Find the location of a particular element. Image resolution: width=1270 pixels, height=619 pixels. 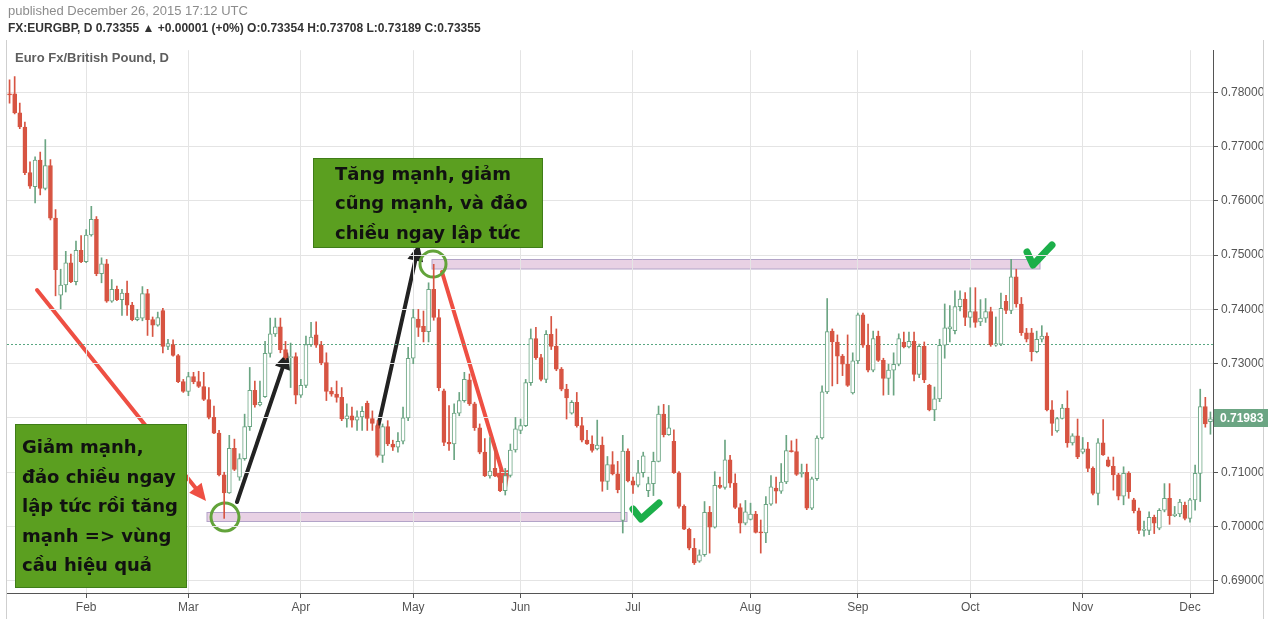

y-tick-label: 0.77000 is located at coordinates (1243, 145).